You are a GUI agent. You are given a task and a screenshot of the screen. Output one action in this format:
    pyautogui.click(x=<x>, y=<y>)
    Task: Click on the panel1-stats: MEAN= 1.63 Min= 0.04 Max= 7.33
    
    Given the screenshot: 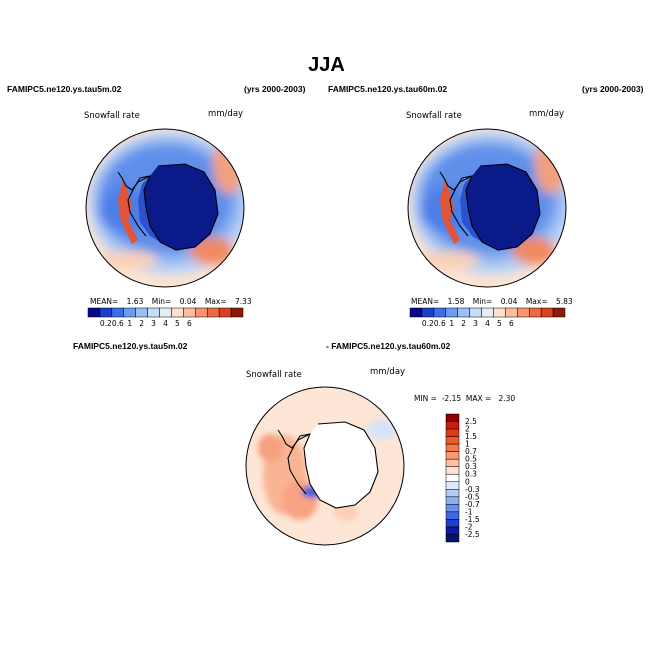 What is the action you would take?
    pyautogui.click(x=171, y=301)
    